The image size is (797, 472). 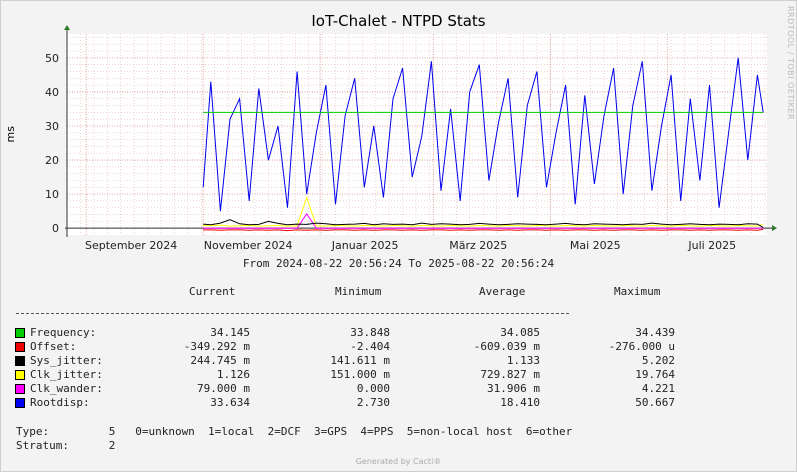 What do you see at coordinates (370, 332) in the screenshot?
I see `legend-minimum: 33.848` at bounding box center [370, 332].